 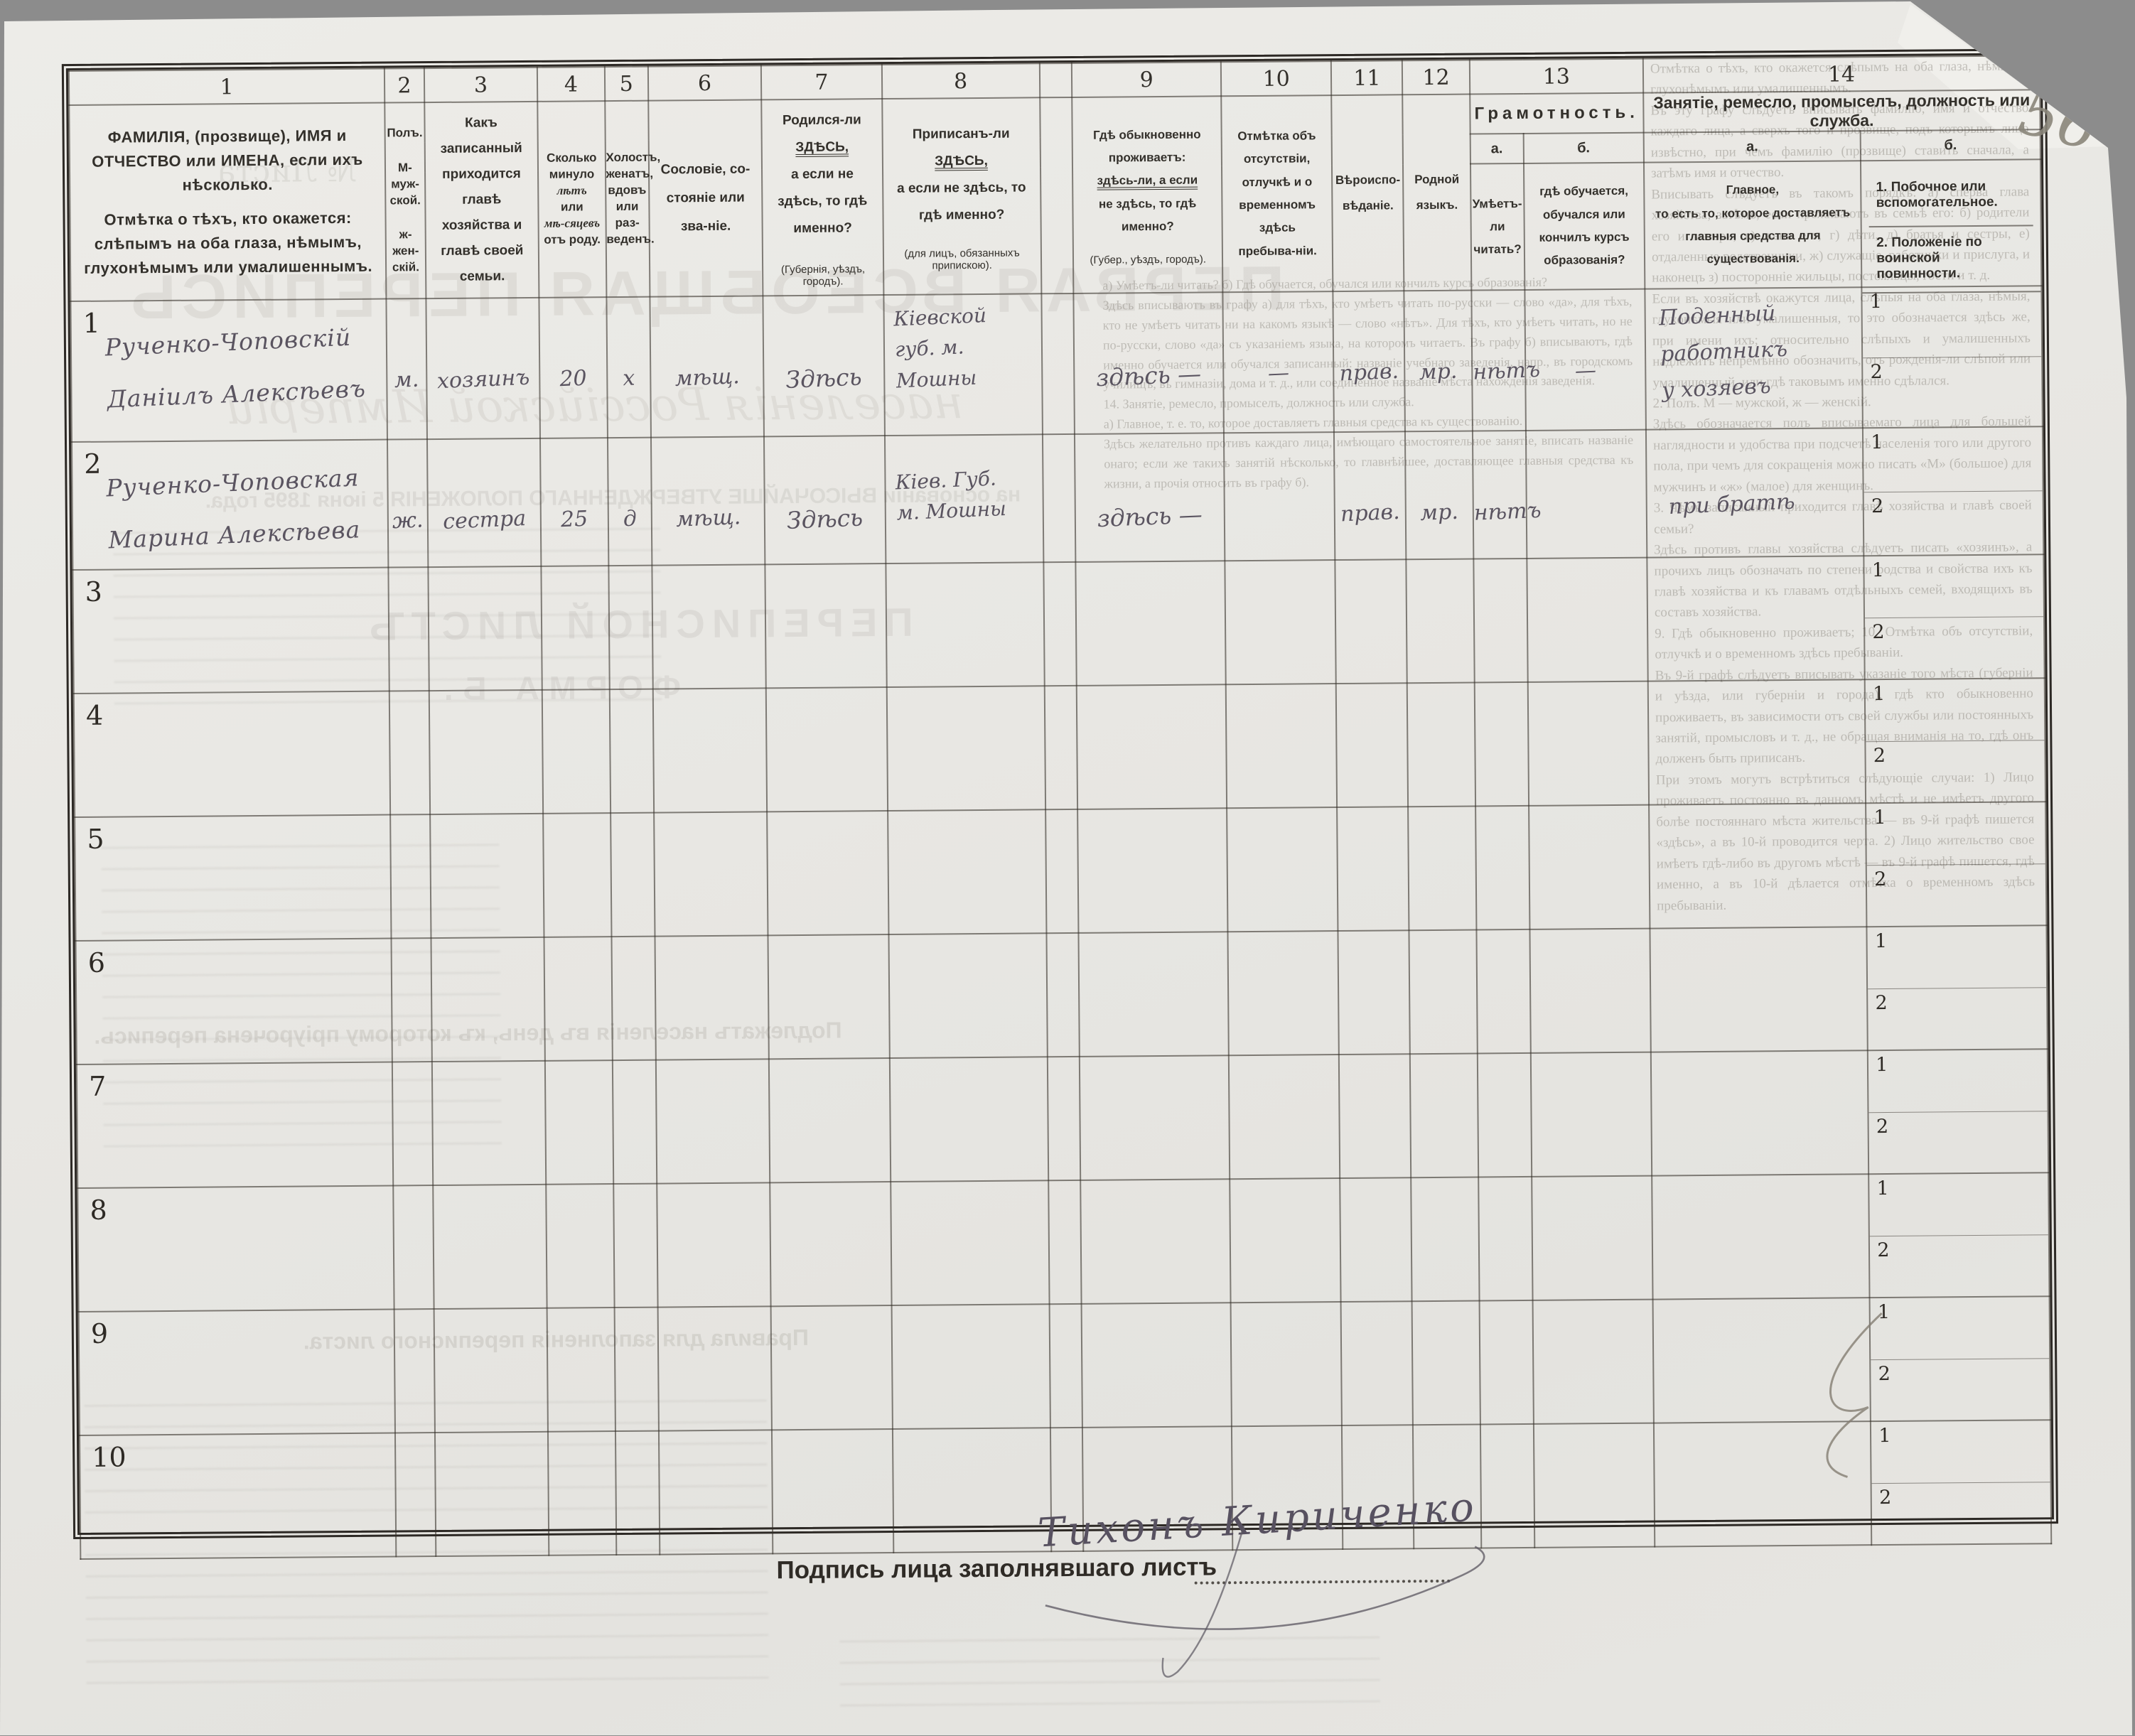 I want to click on cell-occupation-b: 1 2, so click(x=1953, y=491).